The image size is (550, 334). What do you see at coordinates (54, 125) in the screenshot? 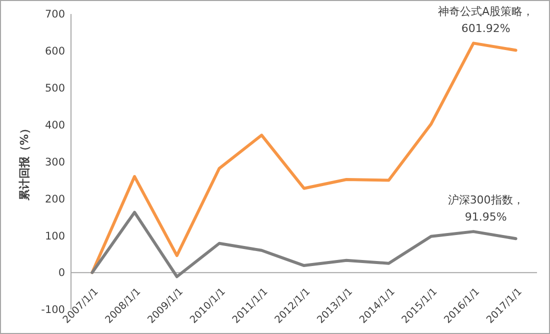
I see `y-tick-label: 400` at bounding box center [54, 125].